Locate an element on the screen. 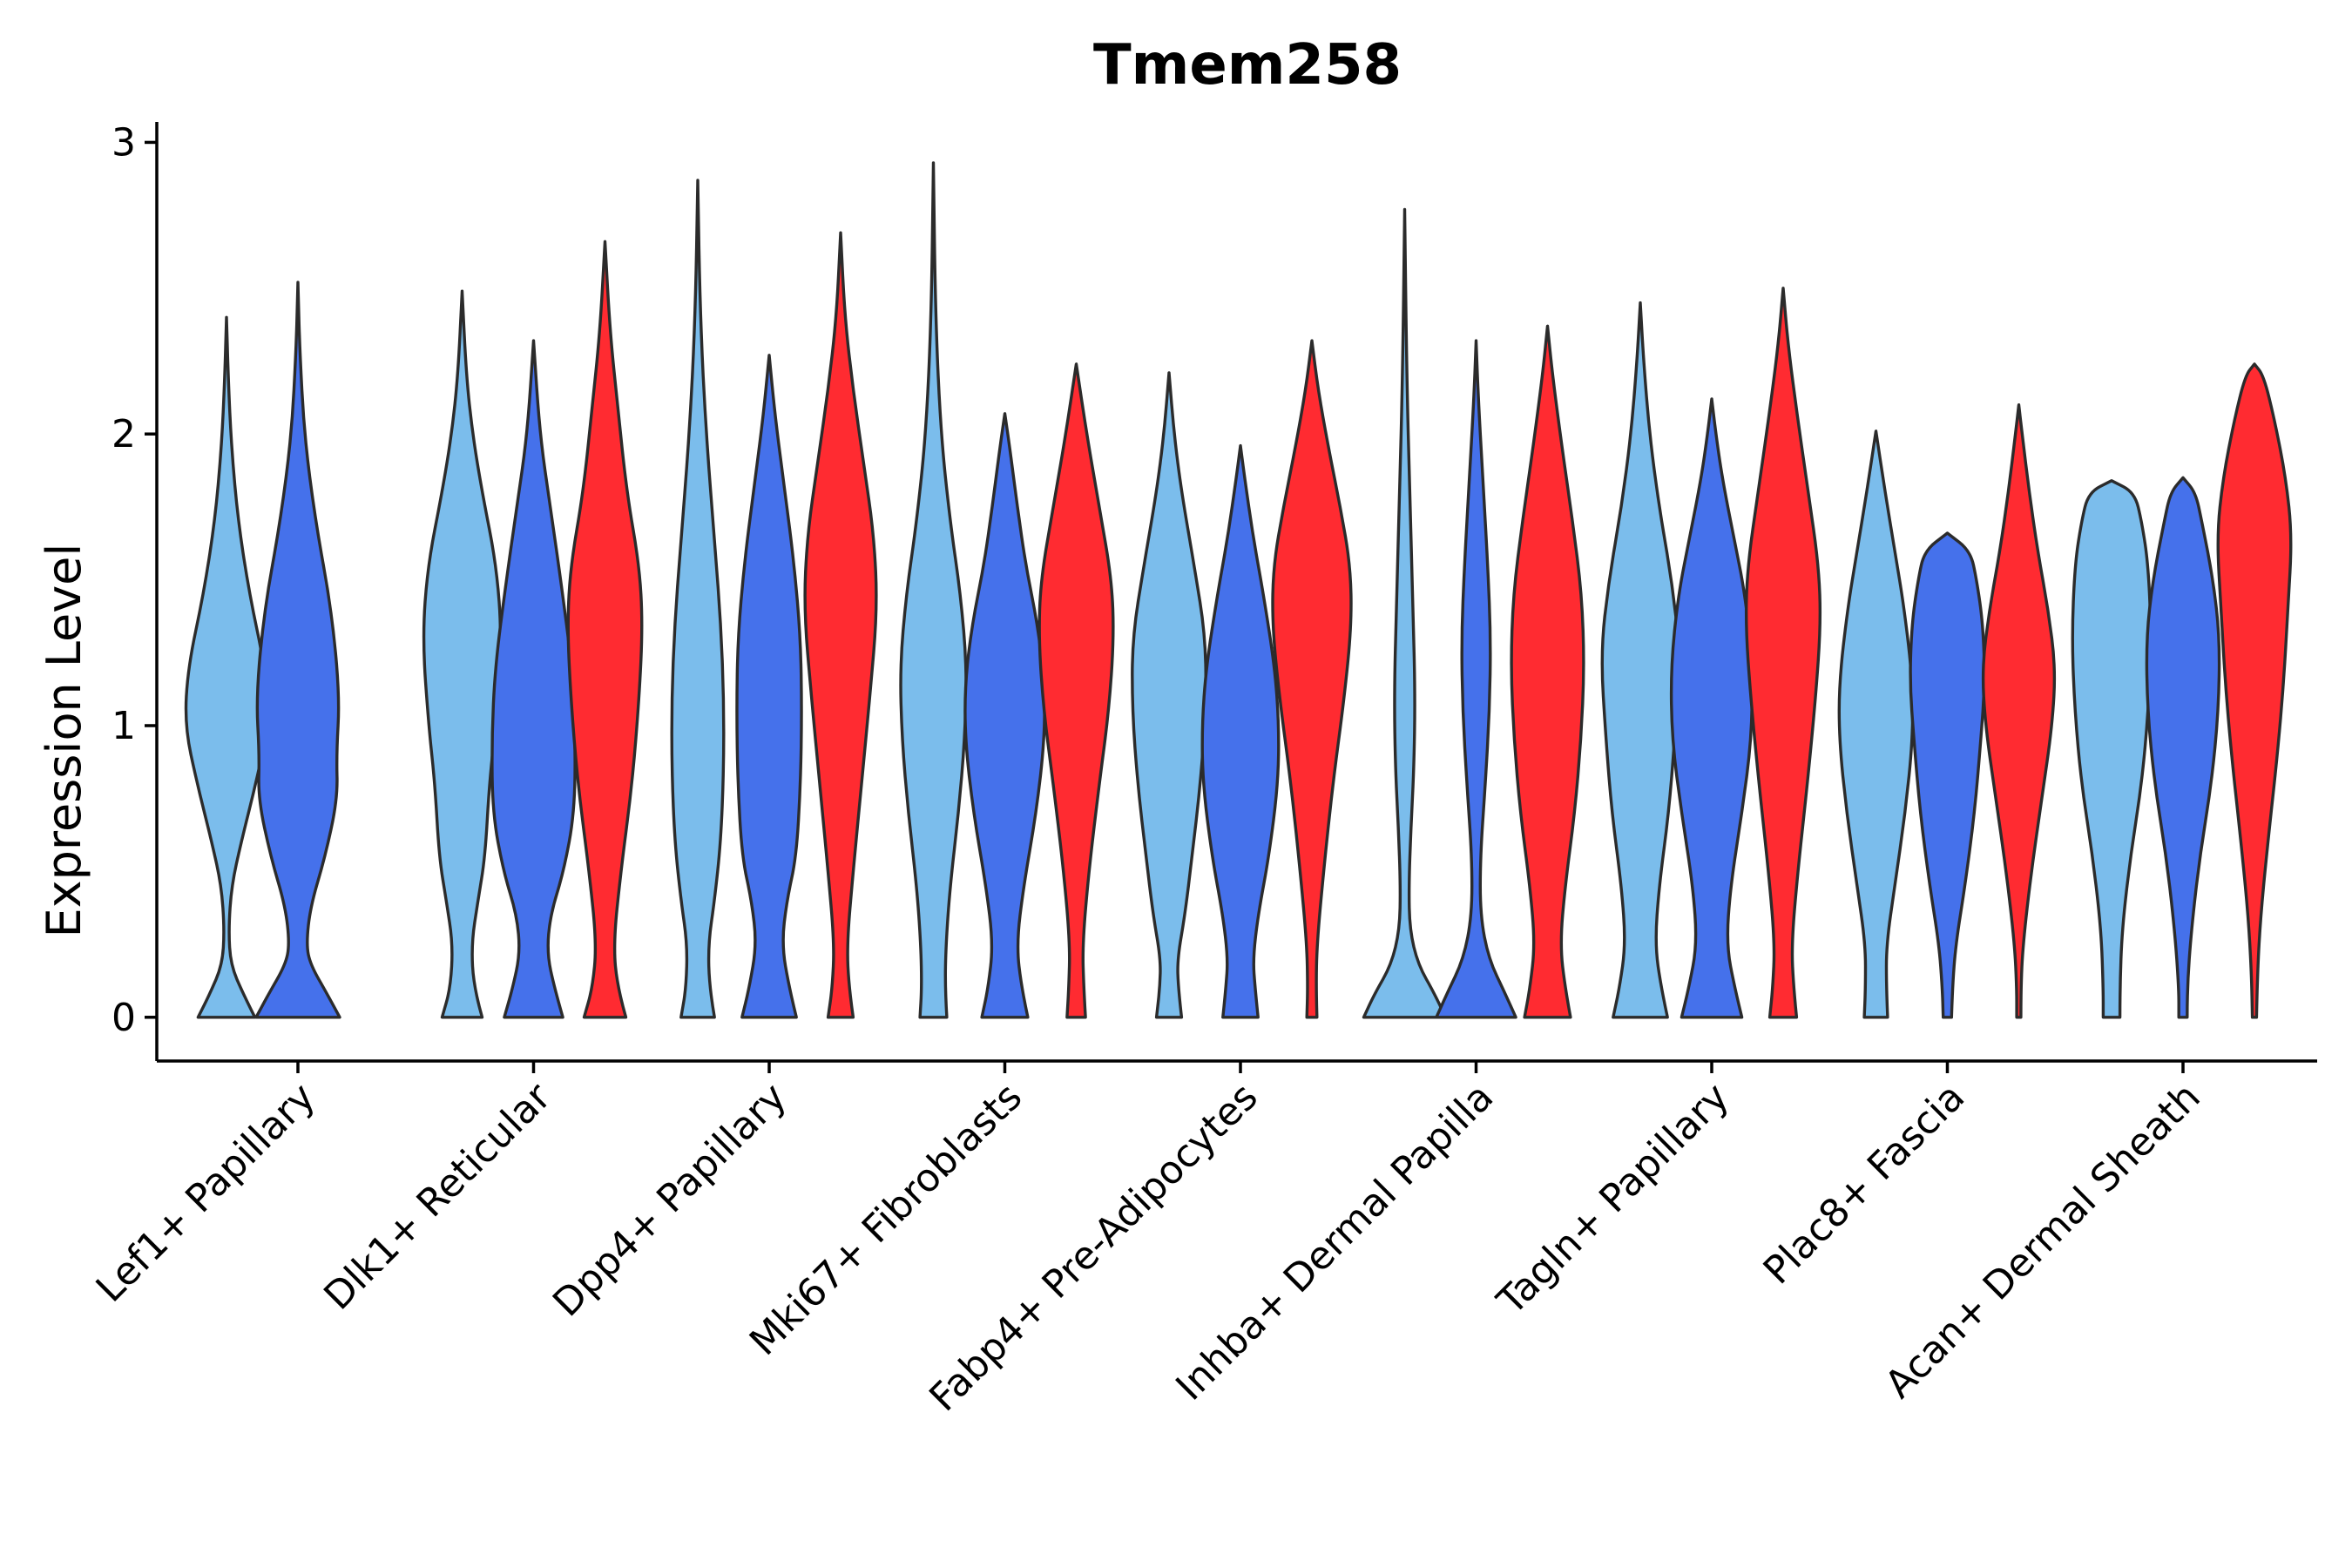  x-tick-label: Mki67+ Fibroblasts is located at coordinates (886, 1219).